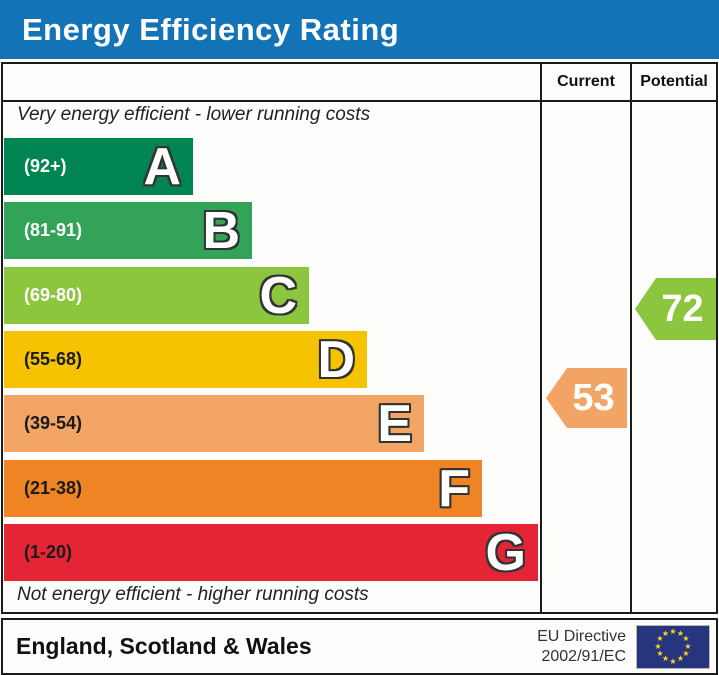 The width and height of the screenshot is (719, 675). I want to click on band-range-label: (1-20), so click(48, 552).